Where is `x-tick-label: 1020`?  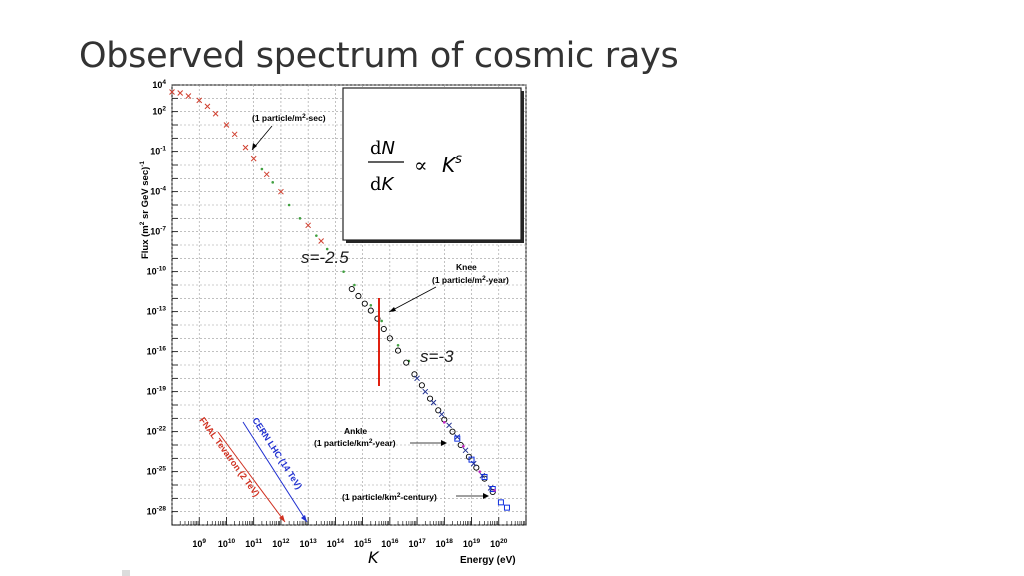 x-tick-label: 1020 is located at coordinates (499, 543).